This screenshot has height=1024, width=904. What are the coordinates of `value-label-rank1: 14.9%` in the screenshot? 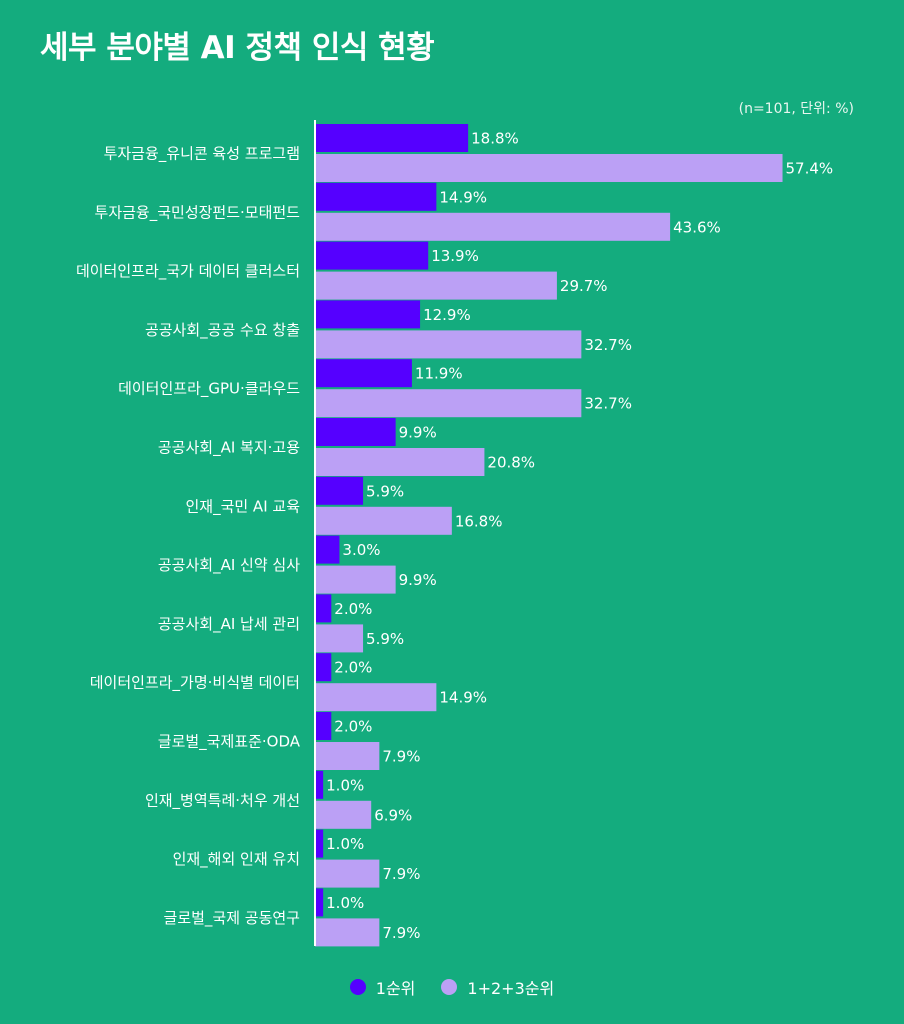 It's located at (463, 197).